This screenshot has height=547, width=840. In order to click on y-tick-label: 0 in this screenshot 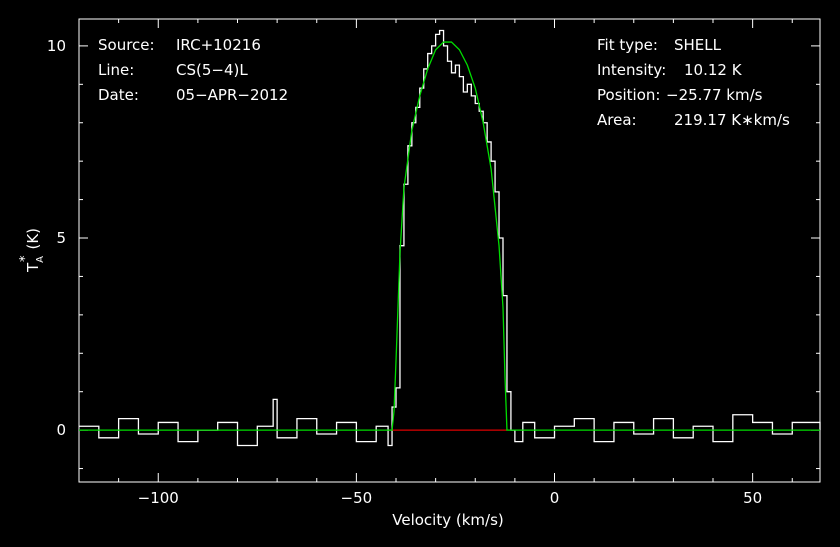, I will do `click(61, 430)`.